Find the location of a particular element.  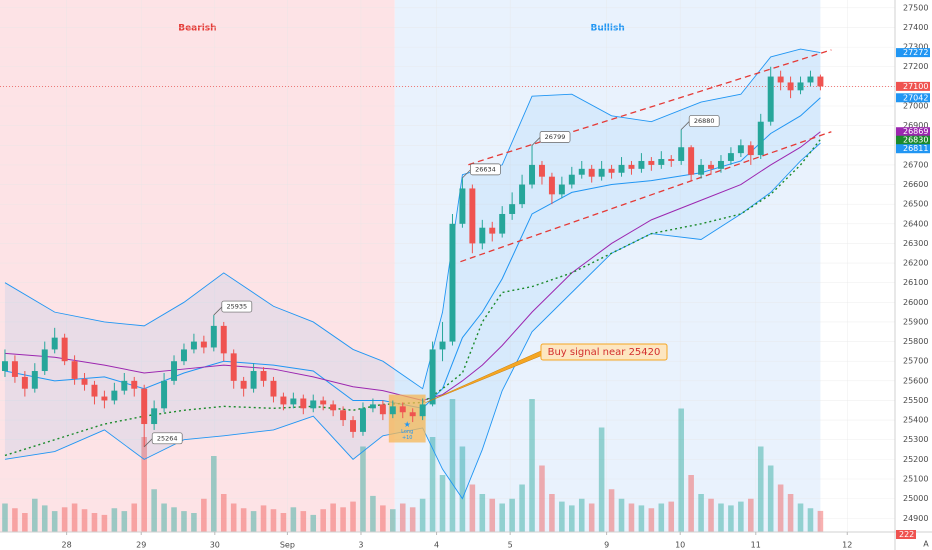

x-tick-label: 11 is located at coordinates (756, 545).